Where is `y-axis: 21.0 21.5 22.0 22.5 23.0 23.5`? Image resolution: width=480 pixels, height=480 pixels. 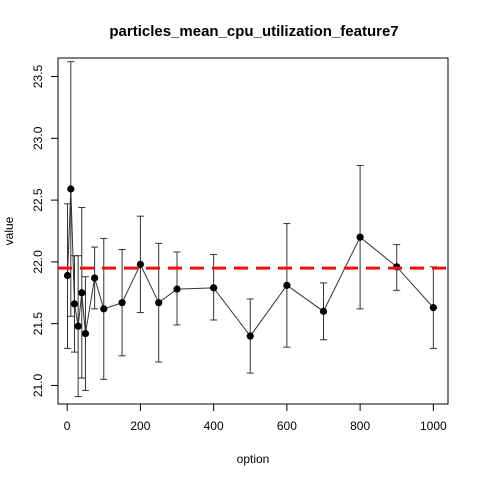 y-axis: 21.0 21.5 22.0 22.5 23.0 23.5 is located at coordinates (44, 231).